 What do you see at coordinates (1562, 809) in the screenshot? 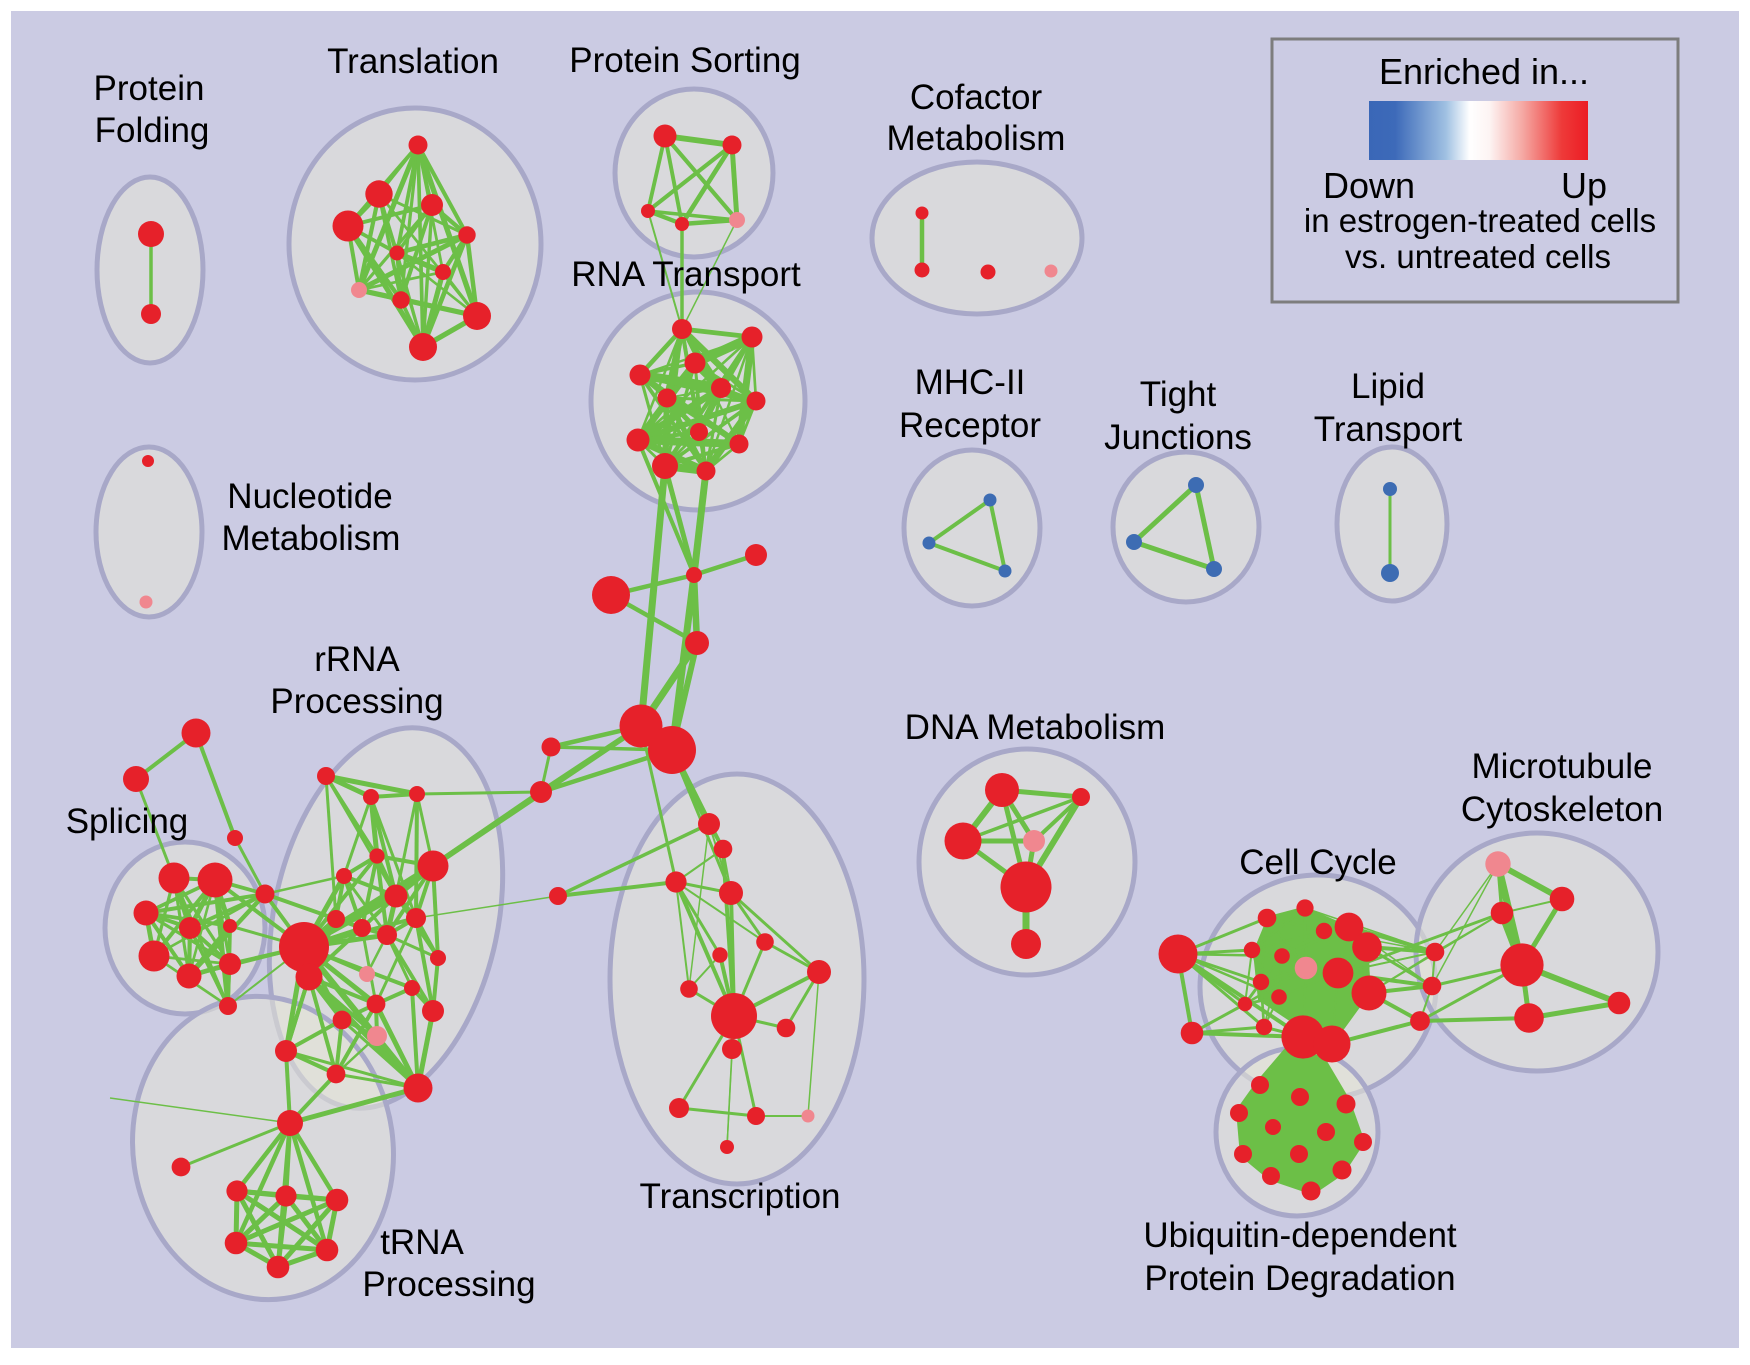
I see `svg-text: Cytoskeleton` at bounding box center [1562, 809].